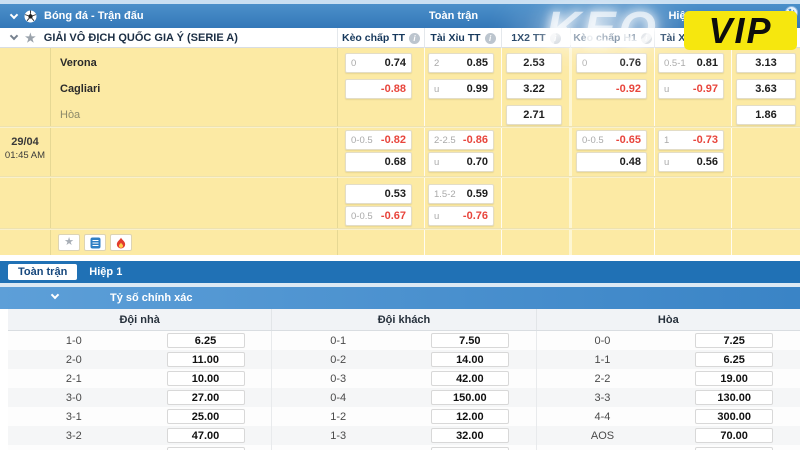 Image resolution: width=800 pixels, height=450 pixels. What do you see at coordinates (400, 258) in the screenshot?
I see `spacer` at bounding box center [400, 258].